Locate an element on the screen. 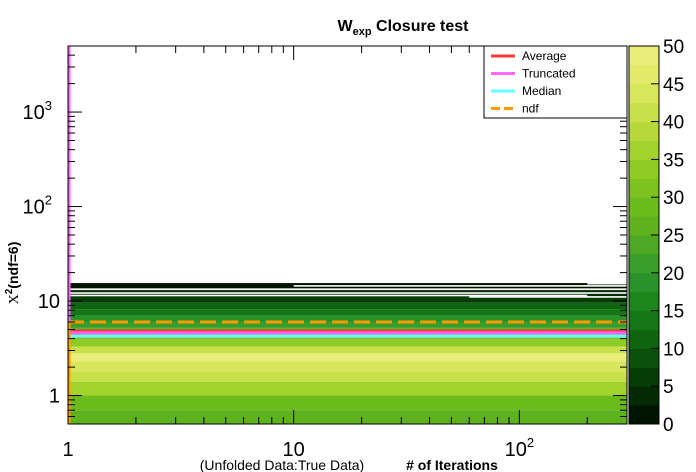  colorbar: 0 5 10 15 20 25 30 35 40 45 50 is located at coordinates (656, 236).